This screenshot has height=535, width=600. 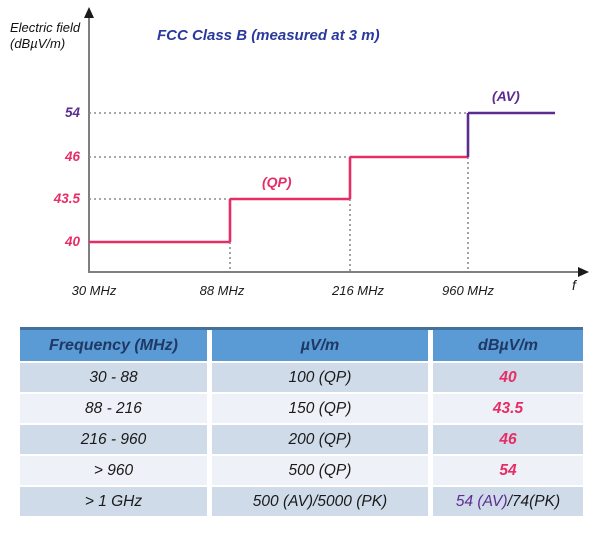 I want to click on av-annotation: (AV), so click(x=506, y=96).